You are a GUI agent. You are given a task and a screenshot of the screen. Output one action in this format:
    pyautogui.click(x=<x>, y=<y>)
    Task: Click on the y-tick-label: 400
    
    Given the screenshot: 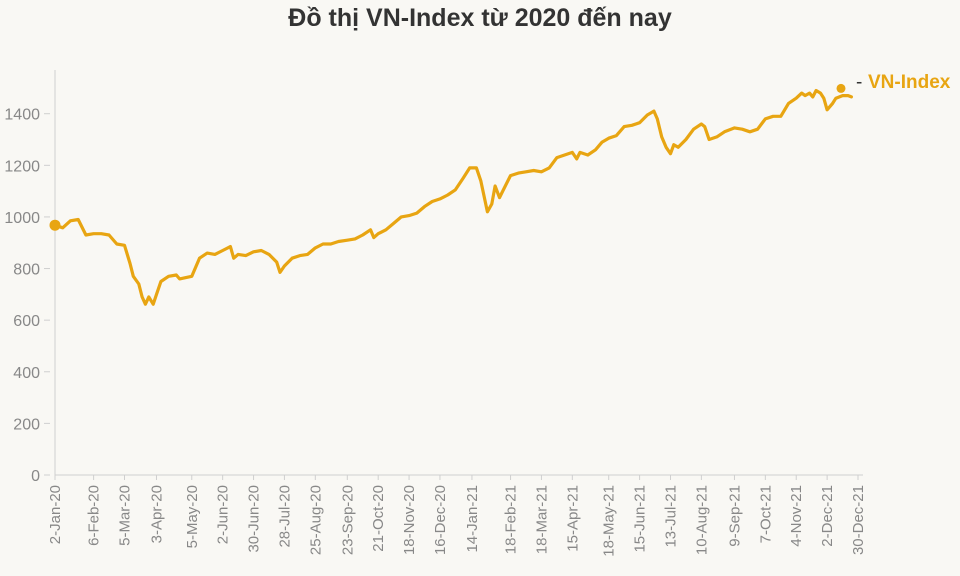 What is the action you would take?
    pyautogui.click(x=26, y=373)
    